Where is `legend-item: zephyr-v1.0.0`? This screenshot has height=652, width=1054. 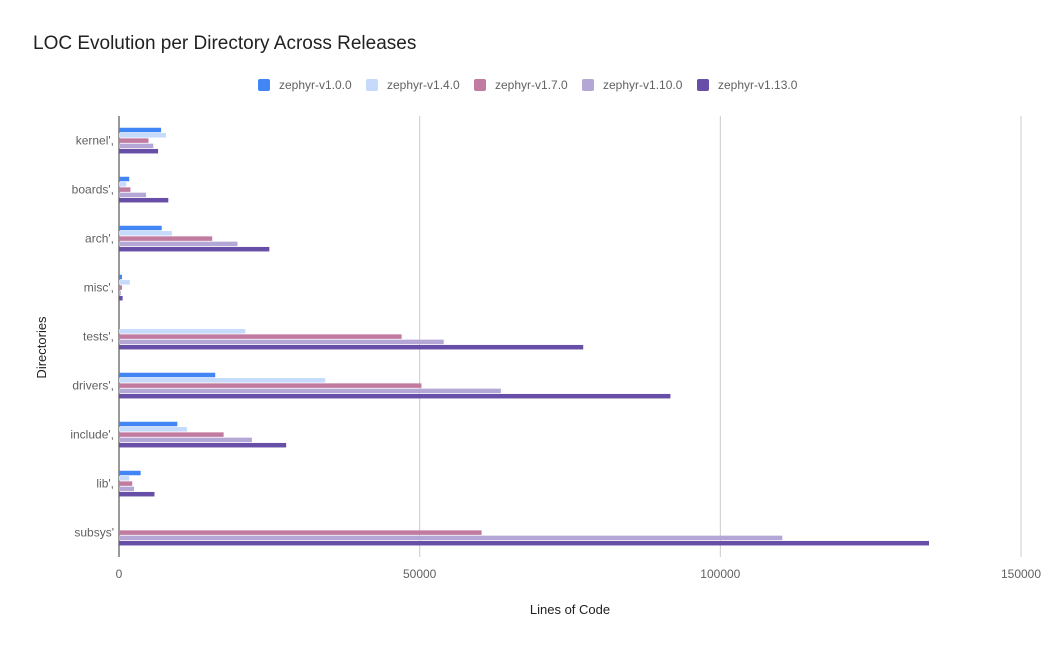
legend-item: zephyr-v1.0.0 is located at coordinates (305, 85).